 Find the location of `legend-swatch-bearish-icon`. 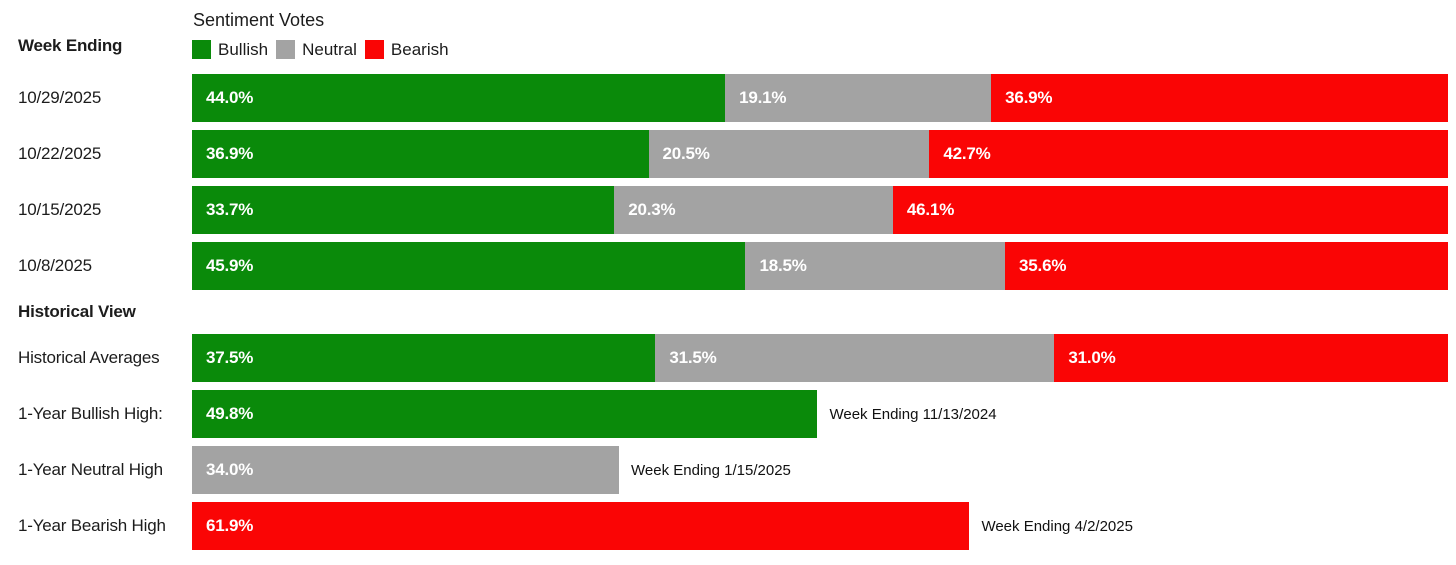

legend-swatch-bearish-icon is located at coordinates (374, 49).